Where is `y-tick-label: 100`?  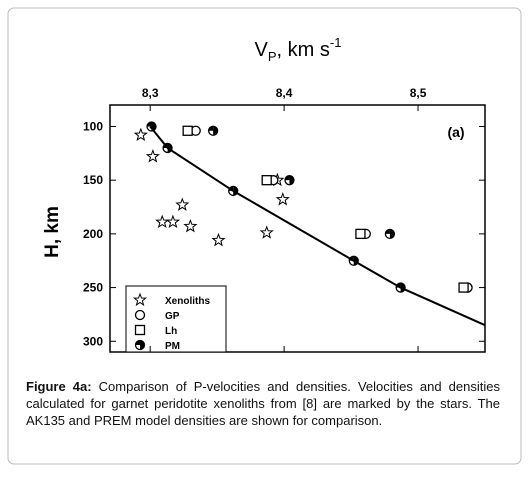
y-tick-label: 100 is located at coordinates (93, 126).